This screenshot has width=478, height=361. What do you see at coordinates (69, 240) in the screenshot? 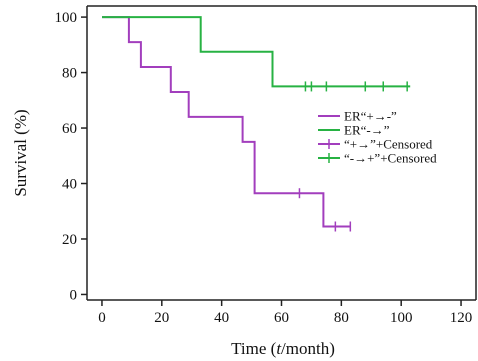
I see `y-tick-label: 20` at bounding box center [69, 240].